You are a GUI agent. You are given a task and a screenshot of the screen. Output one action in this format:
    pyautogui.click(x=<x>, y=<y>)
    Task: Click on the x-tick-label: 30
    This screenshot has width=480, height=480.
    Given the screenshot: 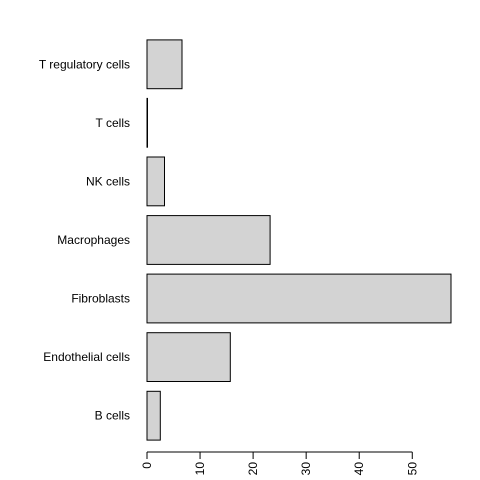 What is the action you would take?
    pyautogui.click(x=306, y=469)
    